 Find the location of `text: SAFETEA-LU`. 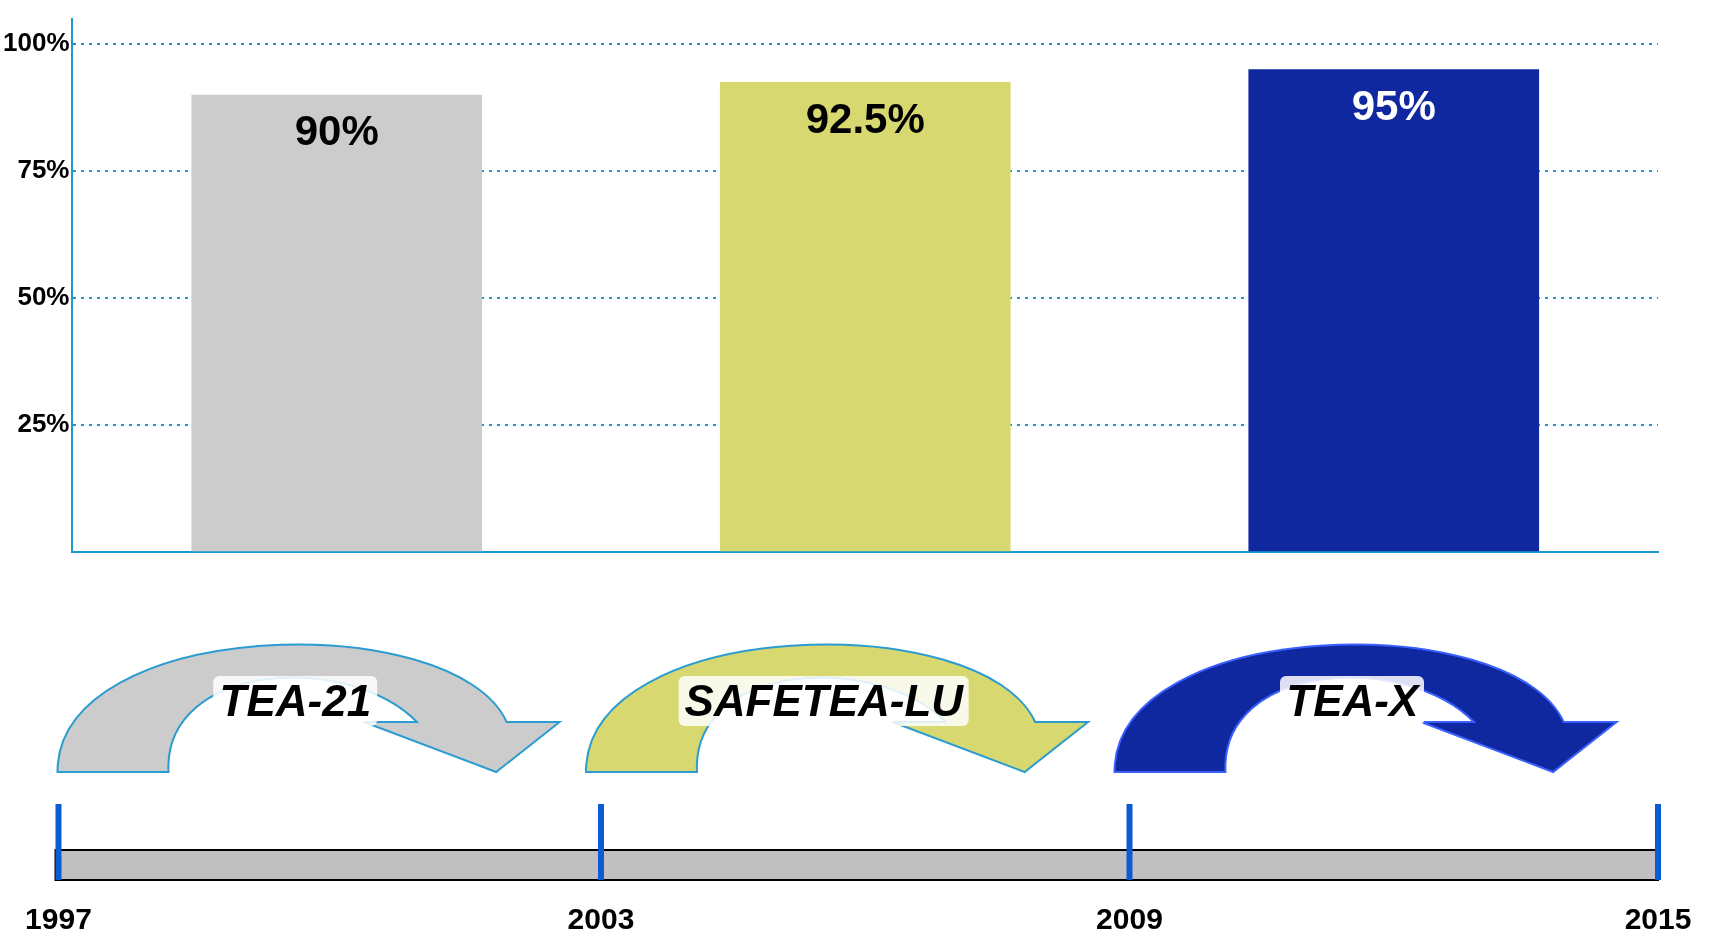

text: SAFETEA-LU is located at coordinates (824, 701).